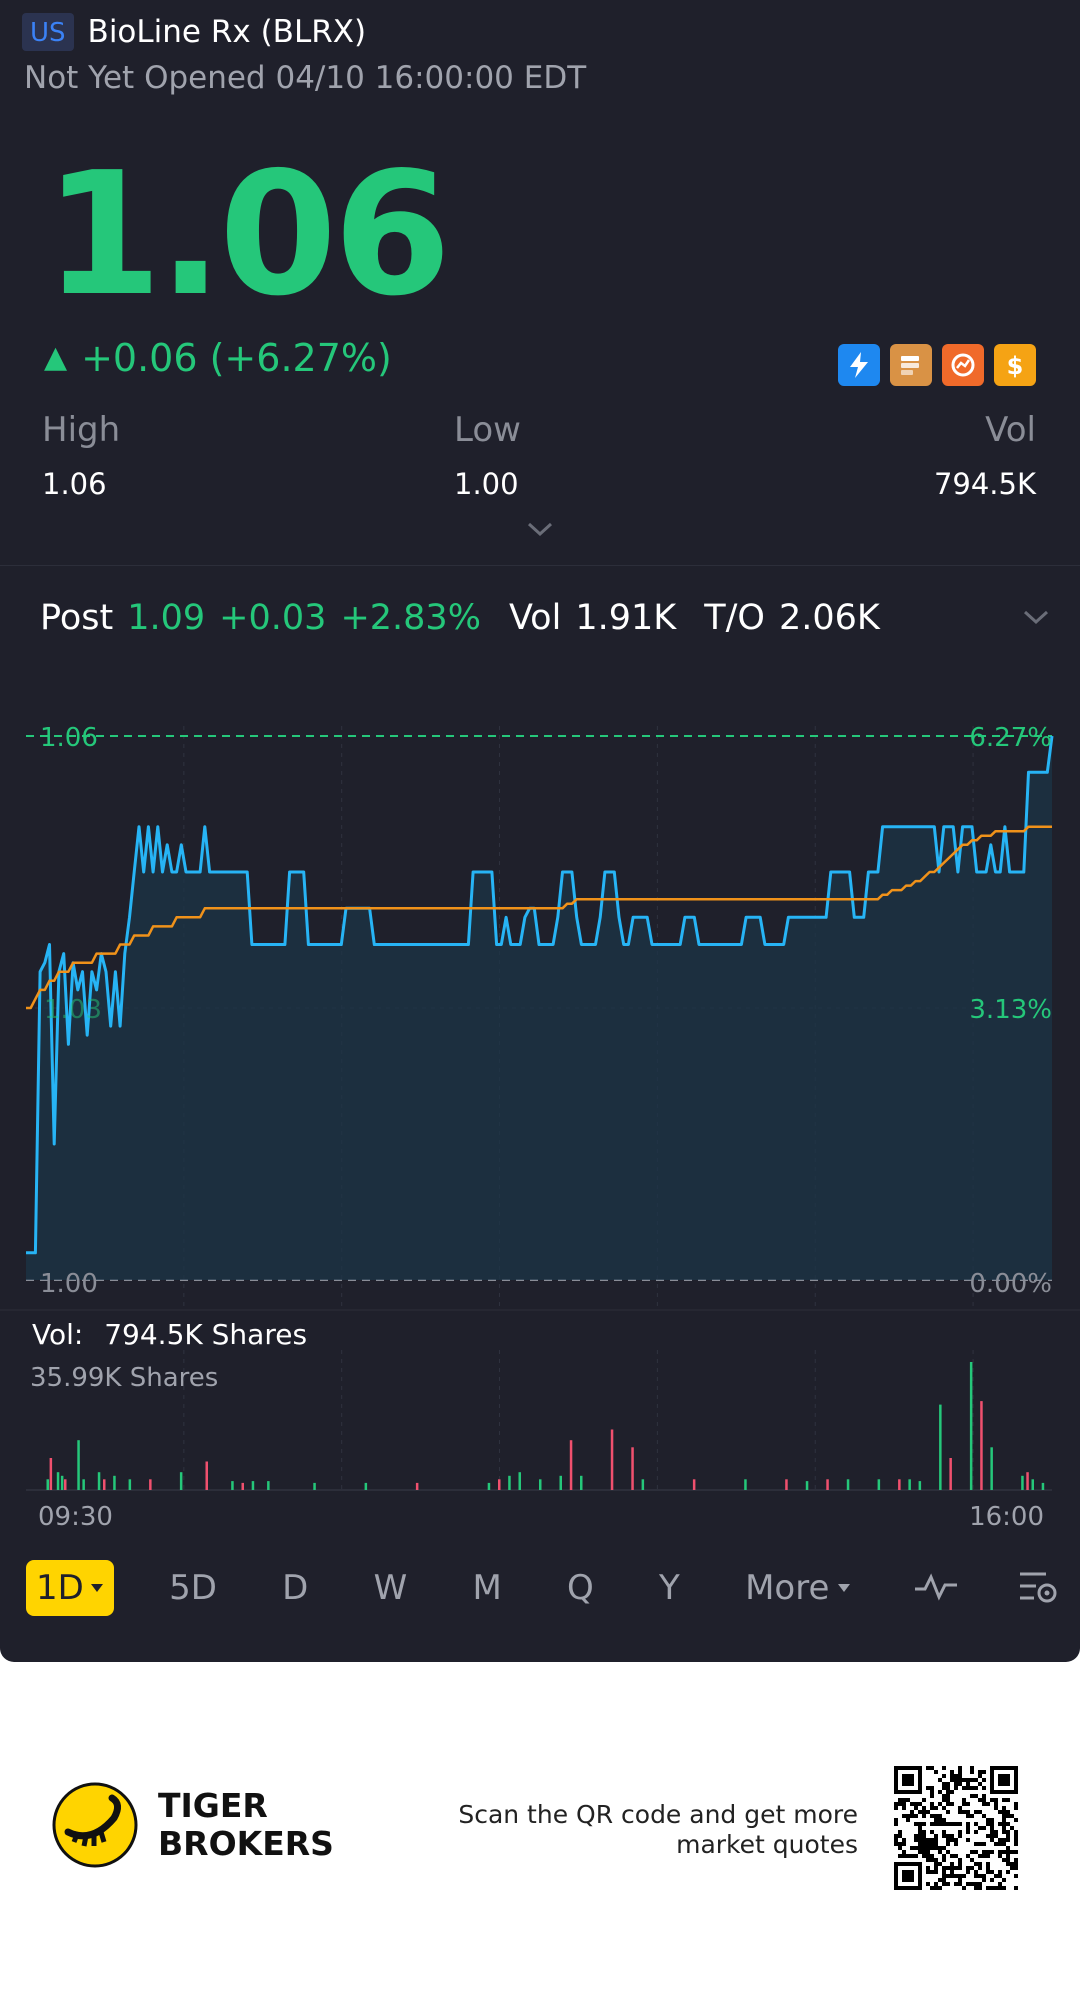  I want to click on indicator-icon, so click(936, 1588).